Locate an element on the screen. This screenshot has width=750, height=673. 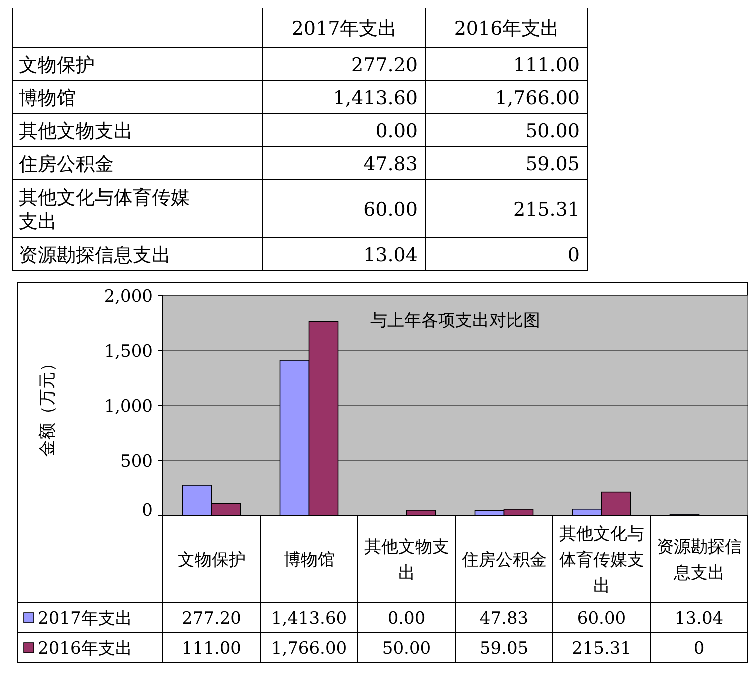
category-label: 其他文化与体育传媒支出 is located at coordinates (104, 210).